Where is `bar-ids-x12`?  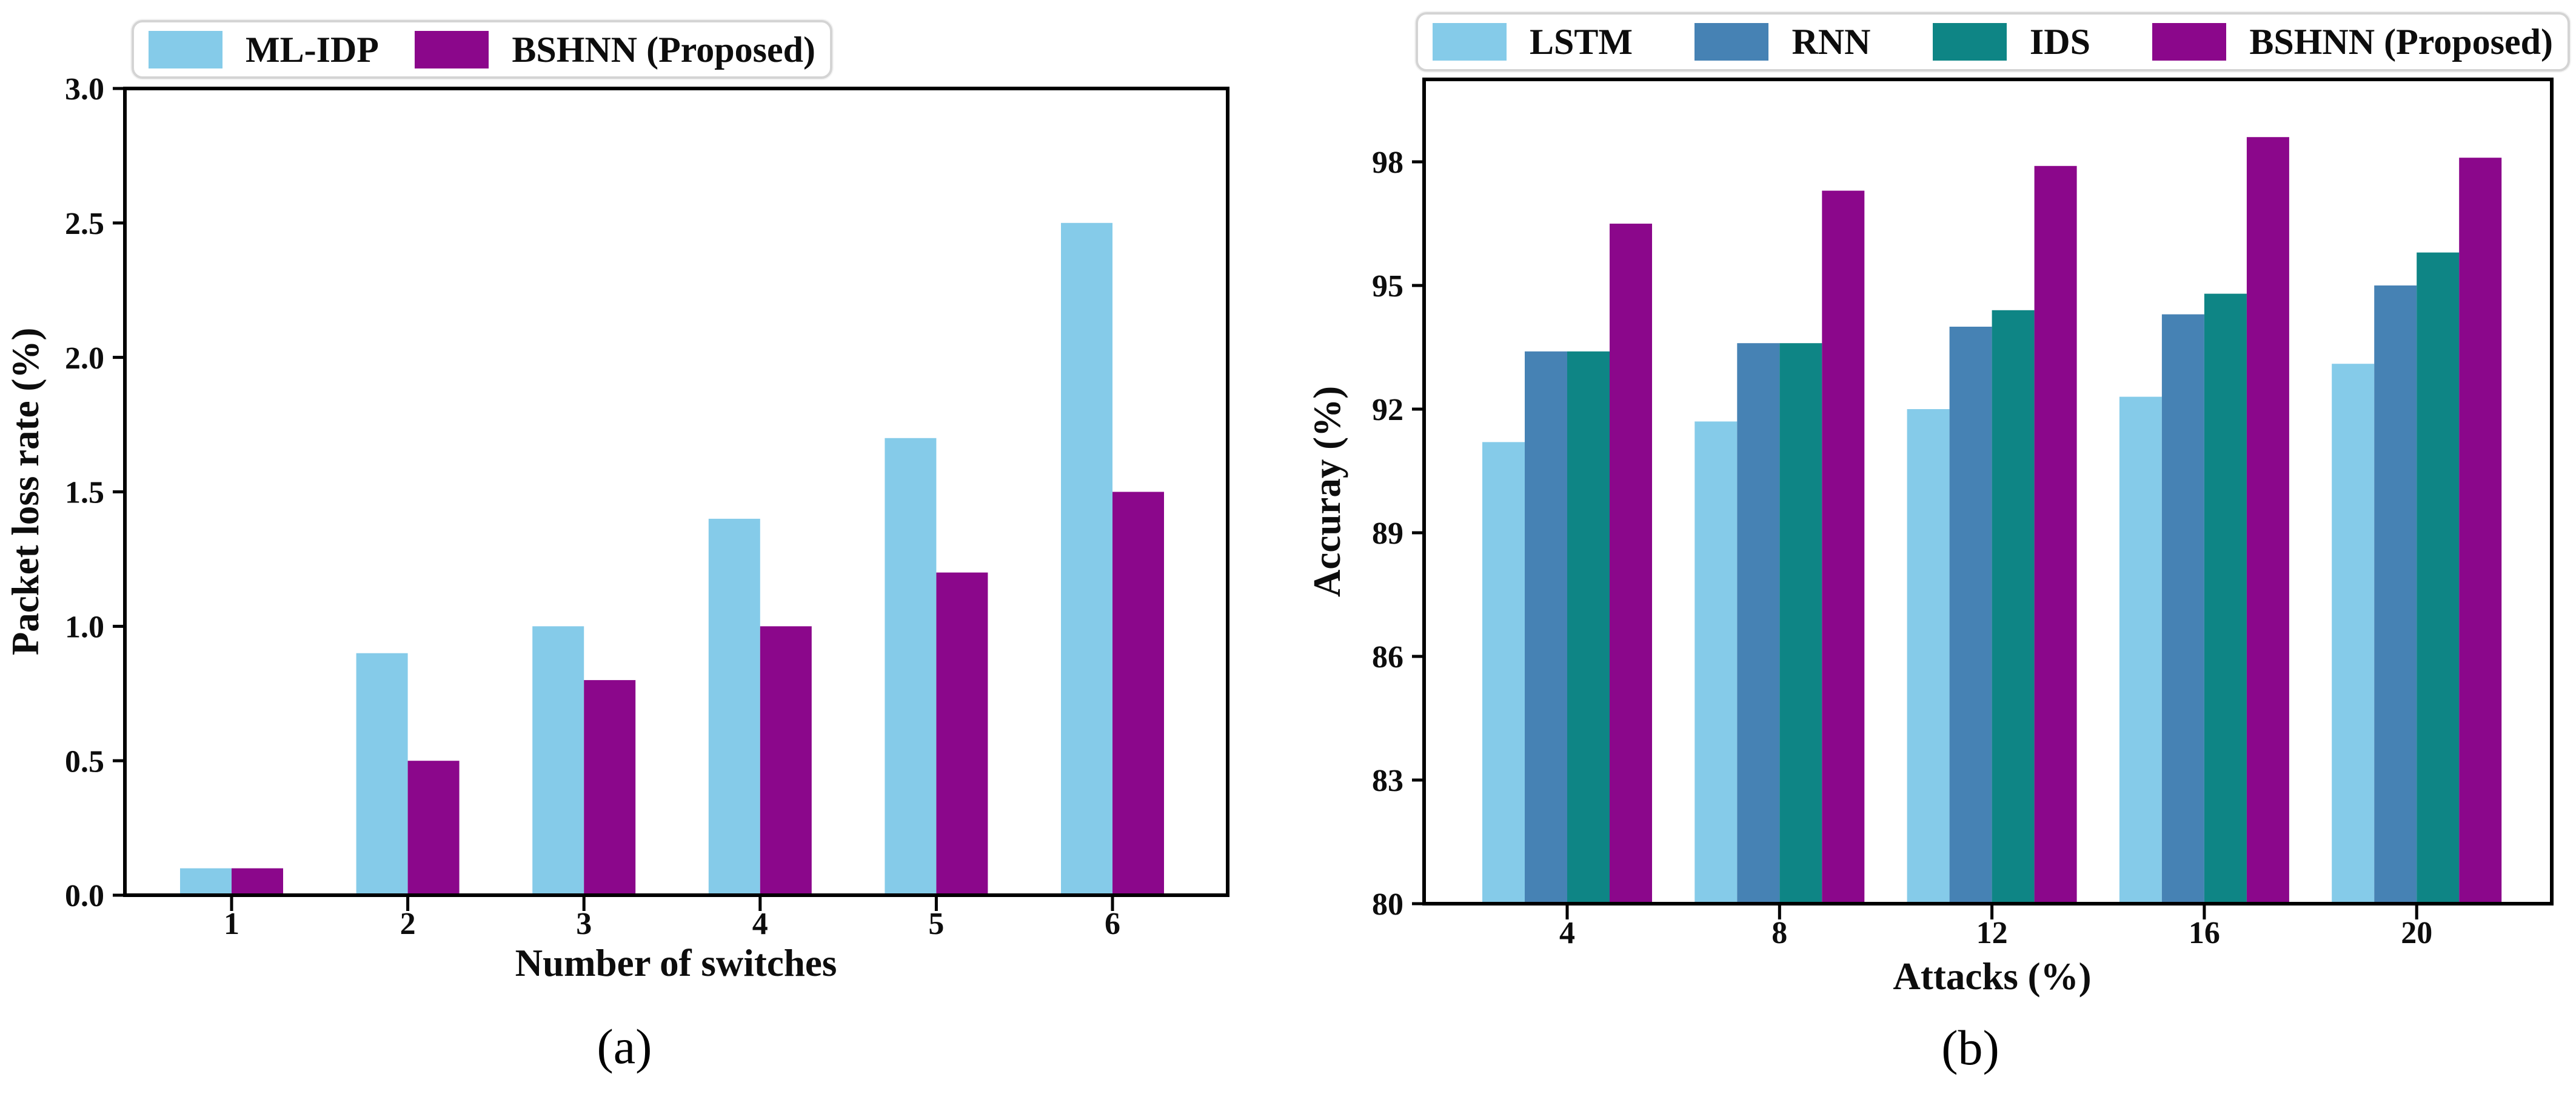 bar-ids-x12 is located at coordinates (2013, 607).